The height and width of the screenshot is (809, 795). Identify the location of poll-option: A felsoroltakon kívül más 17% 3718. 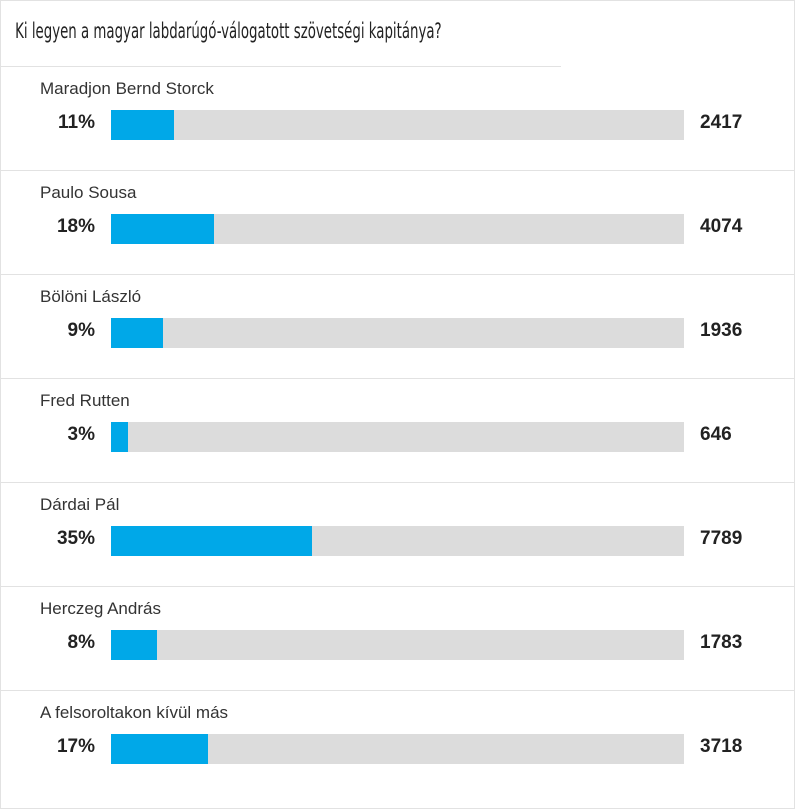
(397, 742).